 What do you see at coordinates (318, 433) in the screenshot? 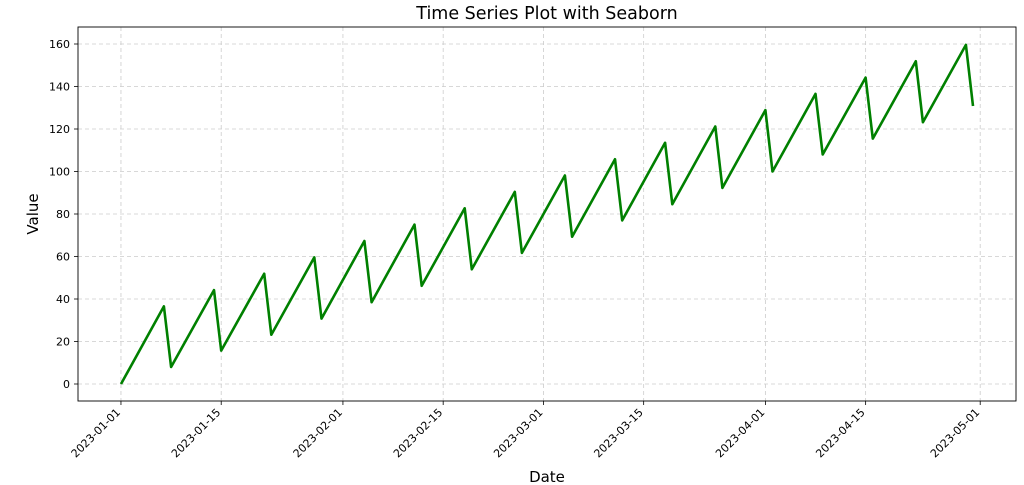
I see `x-tick-label: 2023-02-01` at bounding box center [318, 433].